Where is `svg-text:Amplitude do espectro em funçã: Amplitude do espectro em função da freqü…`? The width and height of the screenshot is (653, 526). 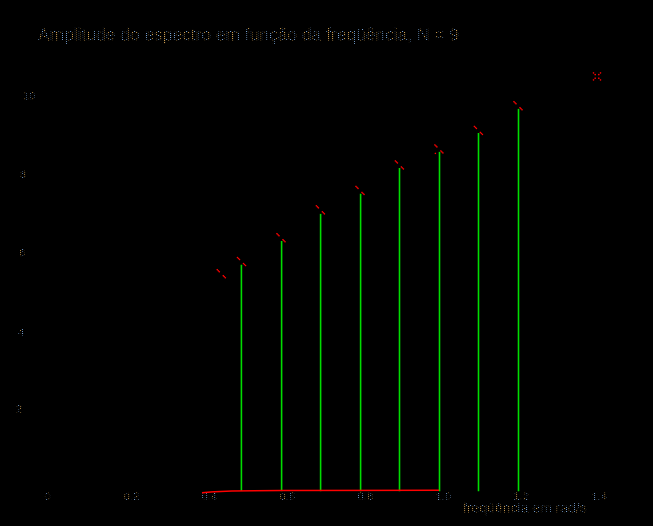 svg-text:Amplitude do espectro em funçã: Amplitude do espectro em função da freqü… is located at coordinates (248, 35).